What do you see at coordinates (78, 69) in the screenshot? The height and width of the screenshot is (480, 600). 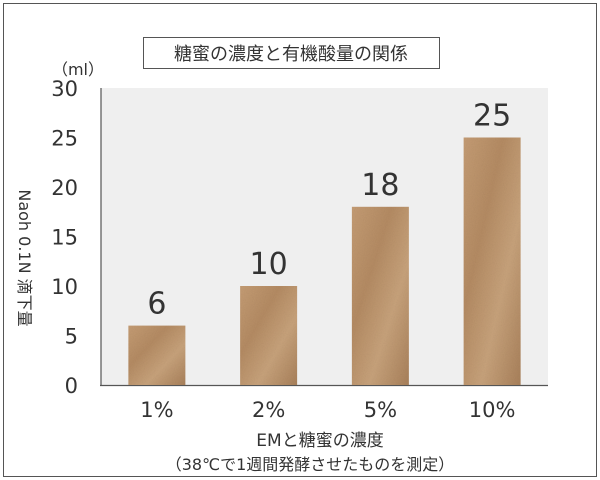 I see `unit-label: （ml）` at bounding box center [78, 69].